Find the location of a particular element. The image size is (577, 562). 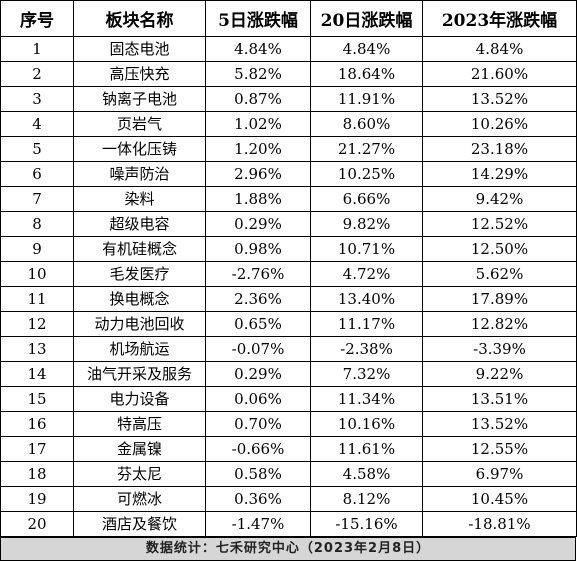

cell-index: 20 is located at coordinates (37, 524).